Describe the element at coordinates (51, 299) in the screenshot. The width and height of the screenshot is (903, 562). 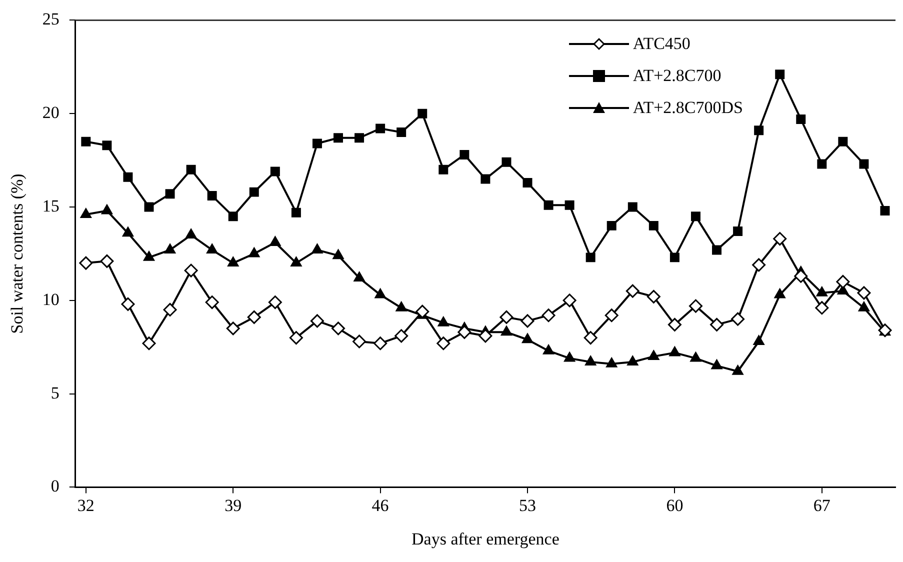
I see `y-tick-label: 10` at that location.